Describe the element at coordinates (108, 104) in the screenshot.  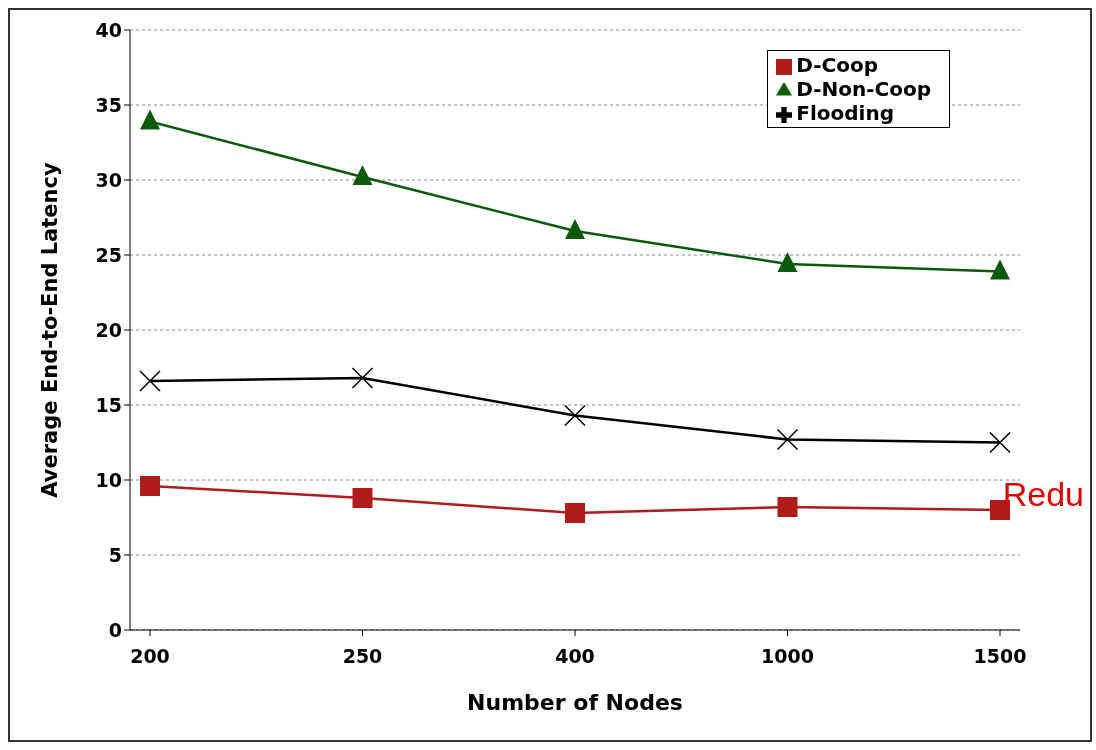
I see `y-tick-label: 35` at that location.